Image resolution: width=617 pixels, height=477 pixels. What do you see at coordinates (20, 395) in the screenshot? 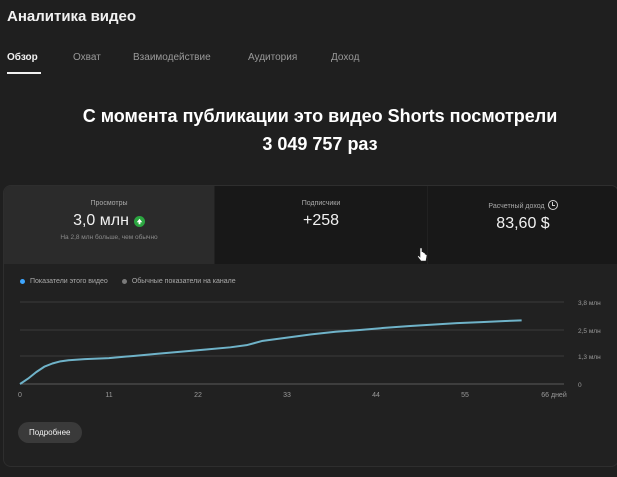
I see `x-tick-label: 0` at bounding box center [20, 395].